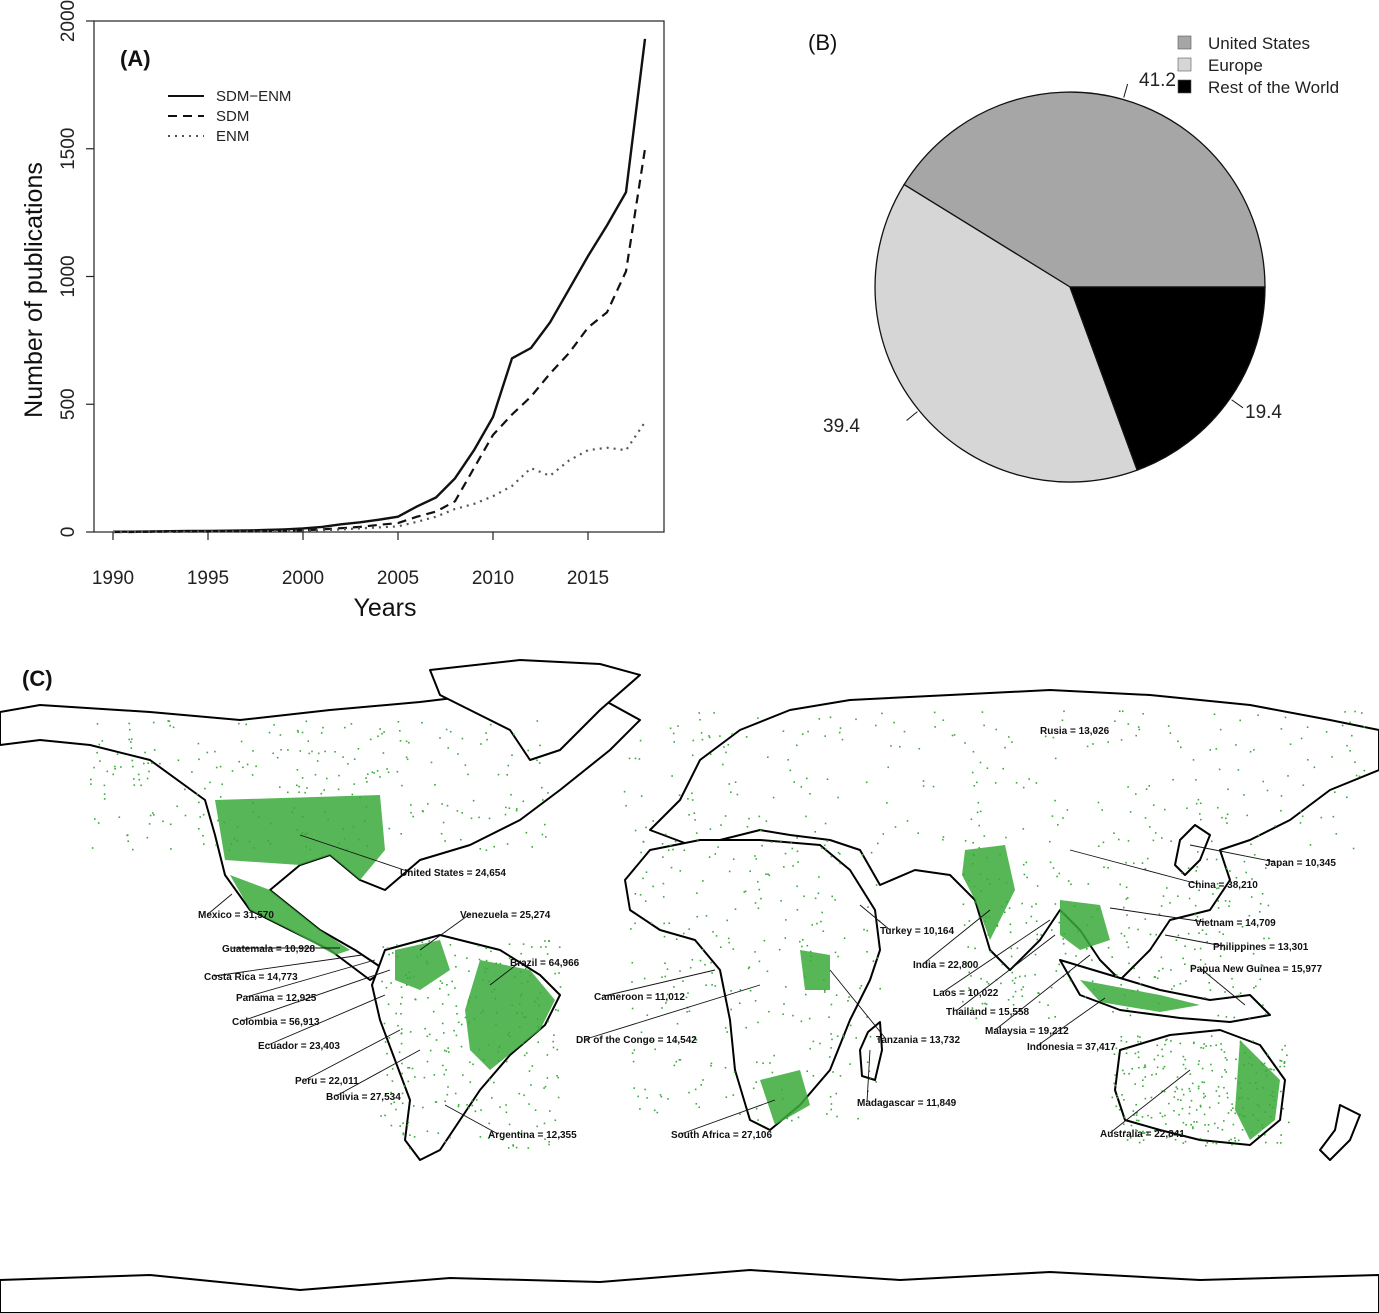 This screenshot has height=1313, width=1379. I want to click on country-label: DR of the Congo = 14,542, so click(636, 1040).